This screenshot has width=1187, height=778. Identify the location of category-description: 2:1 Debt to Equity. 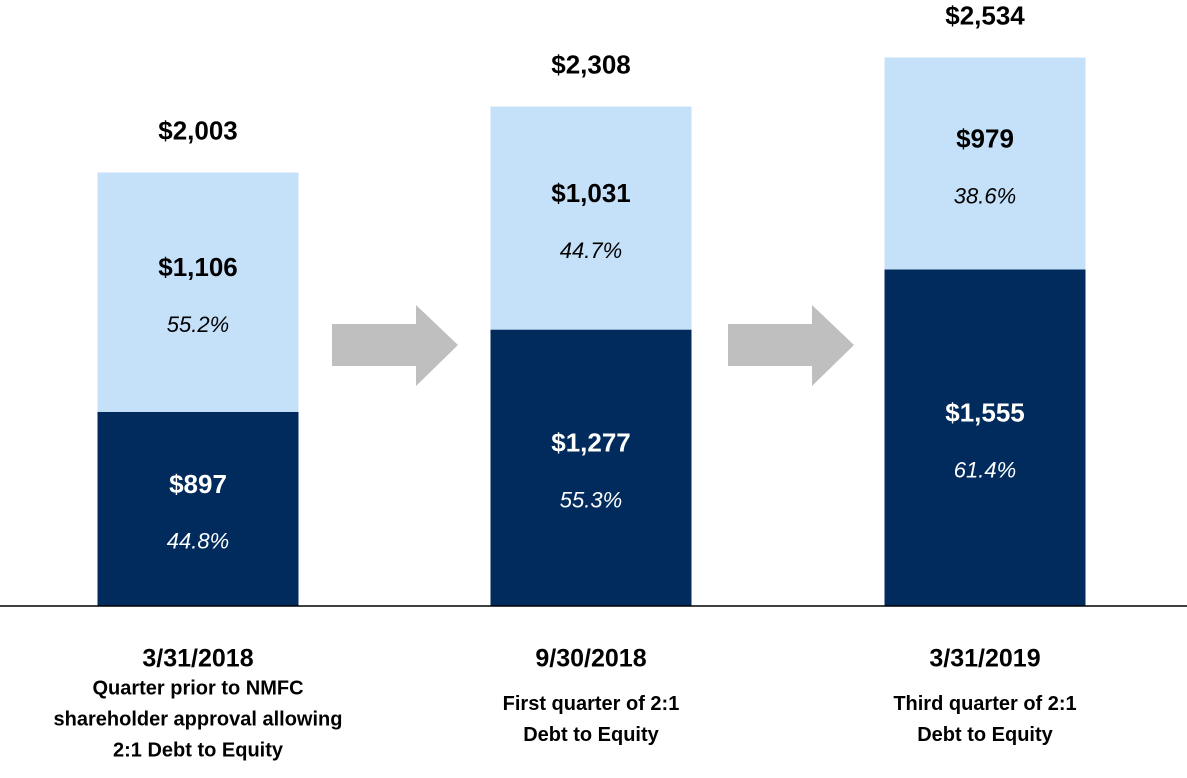
(198, 750).